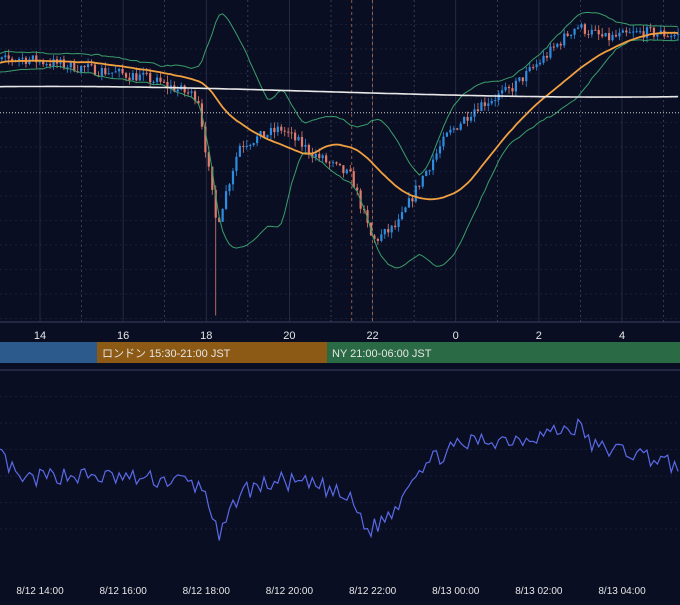 The height and width of the screenshot is (605, 680). What do you see at coordinates (622, 591) in the screenshot?
I see `date-tick-label: 8/13 04:00` at bounding box center [622, 591].